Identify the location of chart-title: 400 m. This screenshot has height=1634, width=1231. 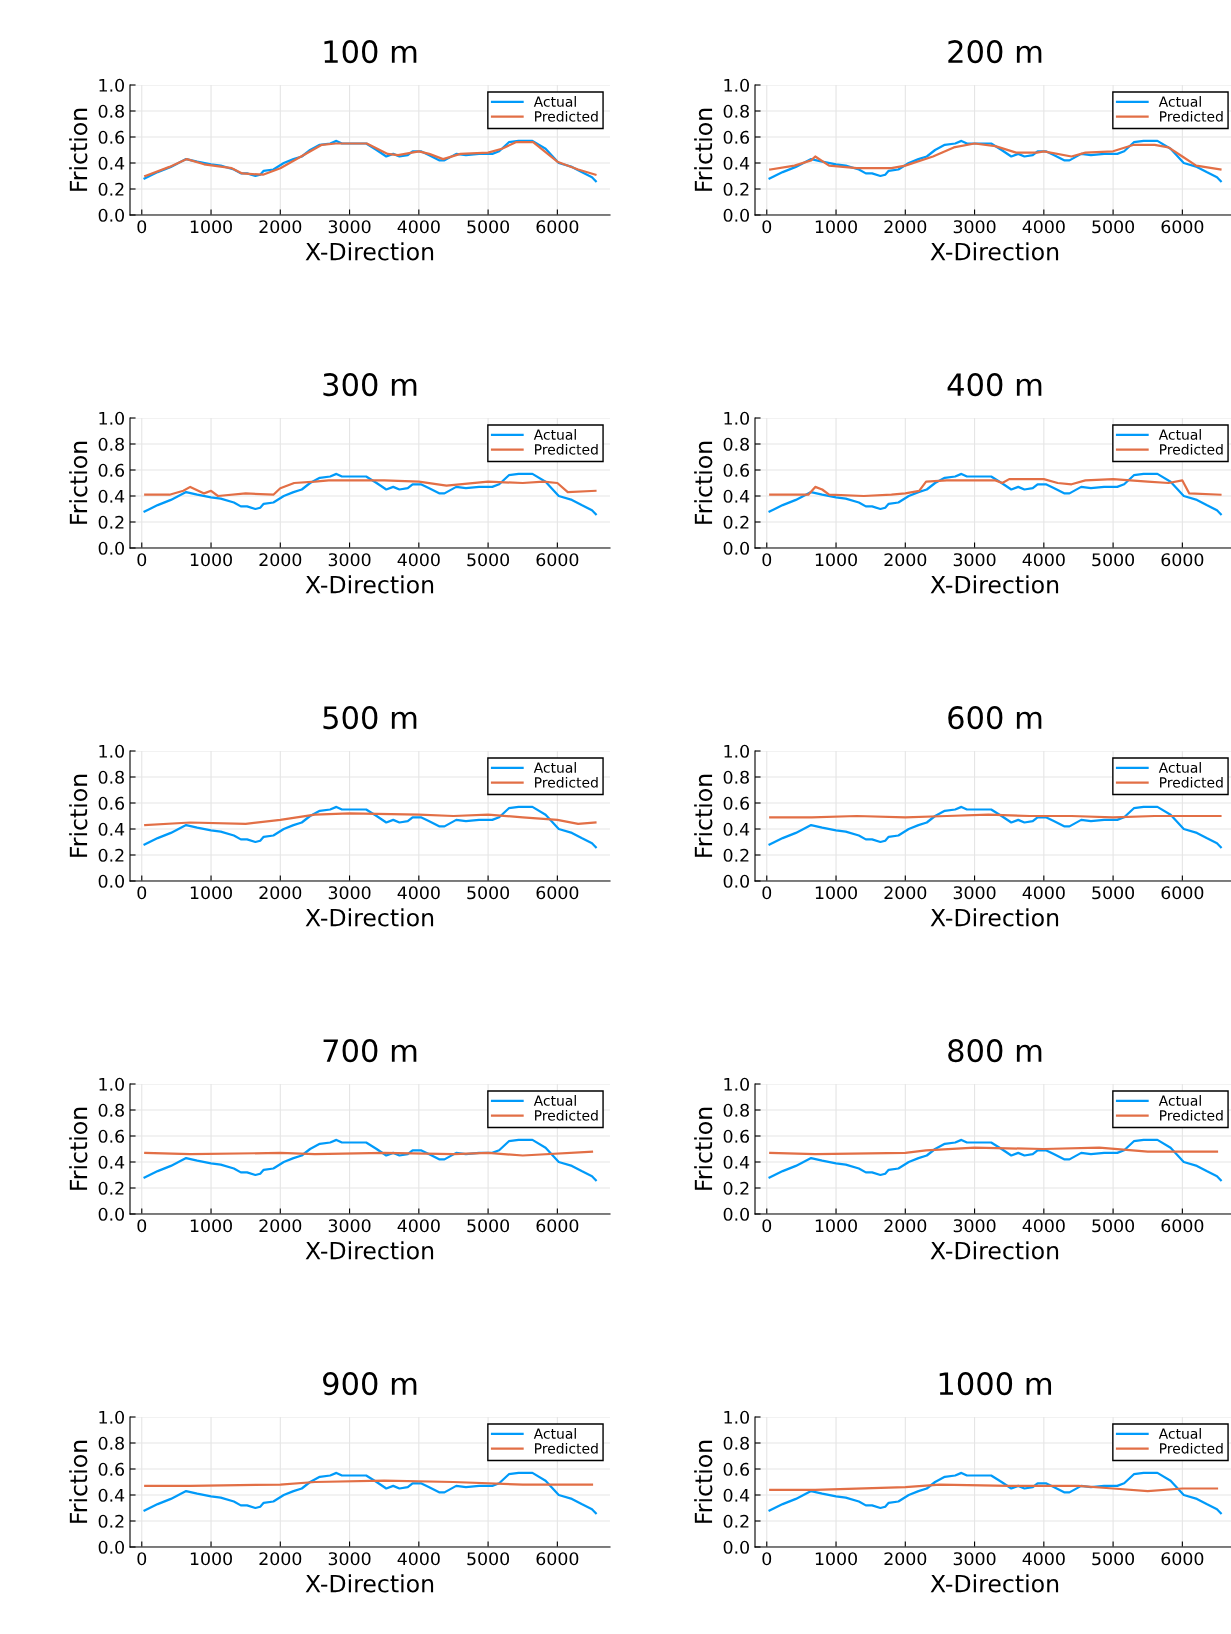
(994, 385).